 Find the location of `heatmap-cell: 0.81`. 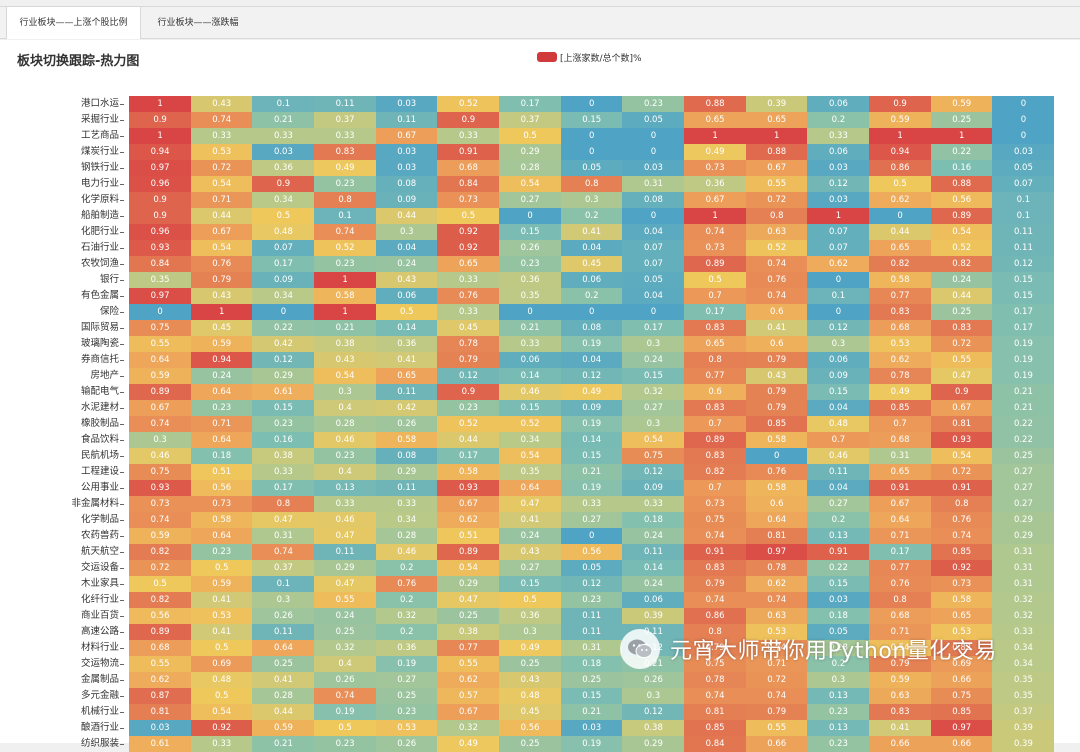

heatmap-cell: 0.81 is located at coordinates (776, 536).